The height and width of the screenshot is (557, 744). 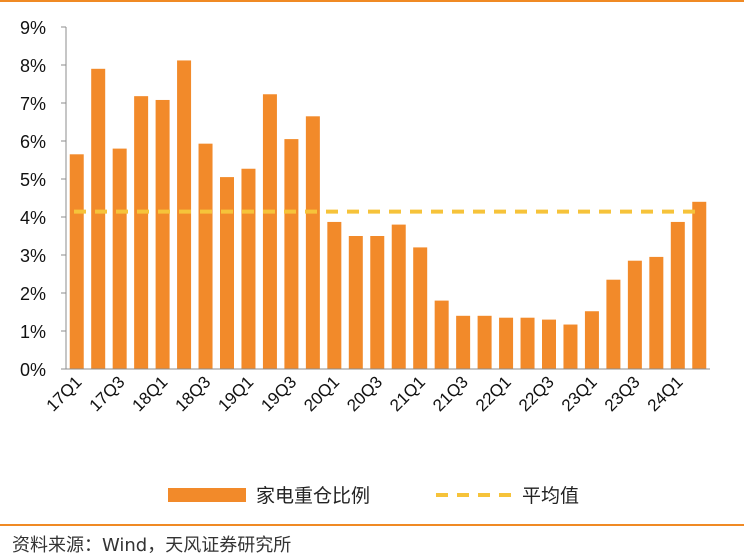 I want to click on x-tick-label: 22Q1, so click(x=493, y=393).